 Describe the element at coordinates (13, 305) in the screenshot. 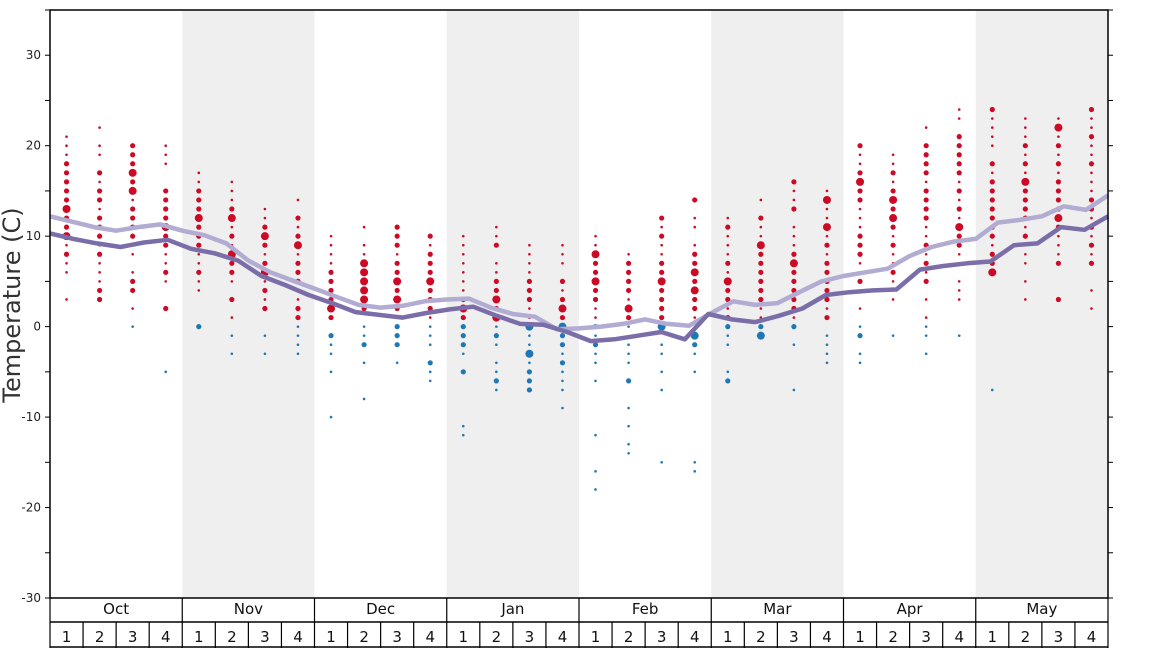

I see `y-axis-title: Temperature (C)` at that location.